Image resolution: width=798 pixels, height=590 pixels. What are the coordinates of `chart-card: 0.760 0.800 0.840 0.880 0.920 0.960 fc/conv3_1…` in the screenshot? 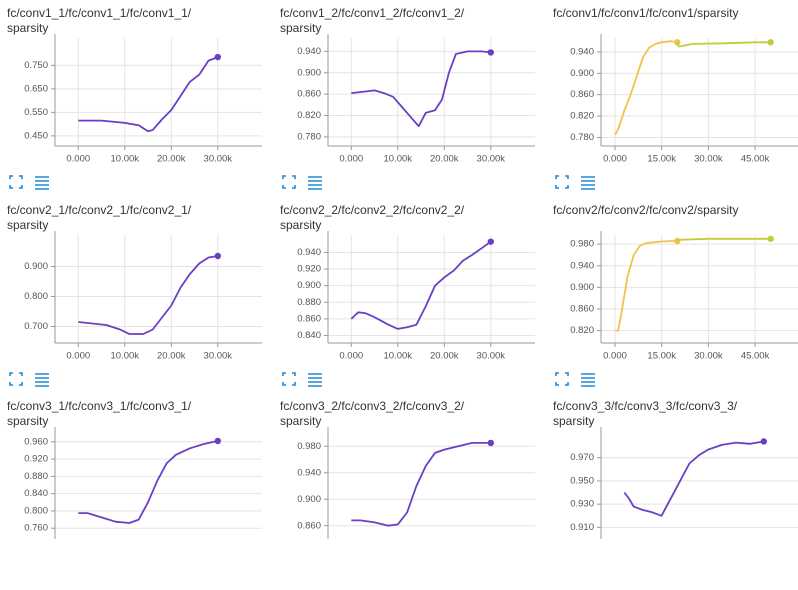 It's located at (133, 491).